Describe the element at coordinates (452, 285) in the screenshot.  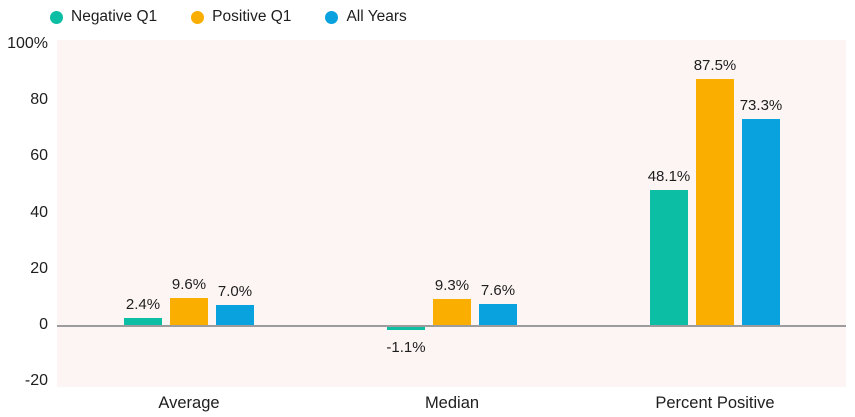
I see `bar-value-label: 9.3%` at that location.